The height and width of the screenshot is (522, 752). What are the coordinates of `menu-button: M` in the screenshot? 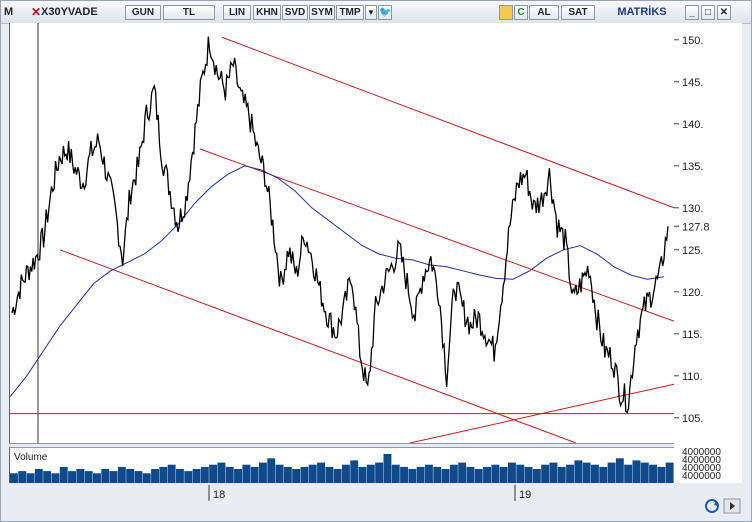 It's located at (9, 12).